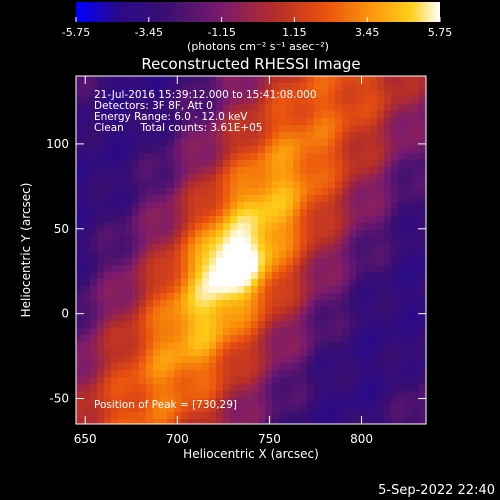 This screenshot has height=500, width=500. What do you see at coordinates (59, 399) in the screenshot?
I see `y-tick-label: -50` at bounding box center [59, 399].